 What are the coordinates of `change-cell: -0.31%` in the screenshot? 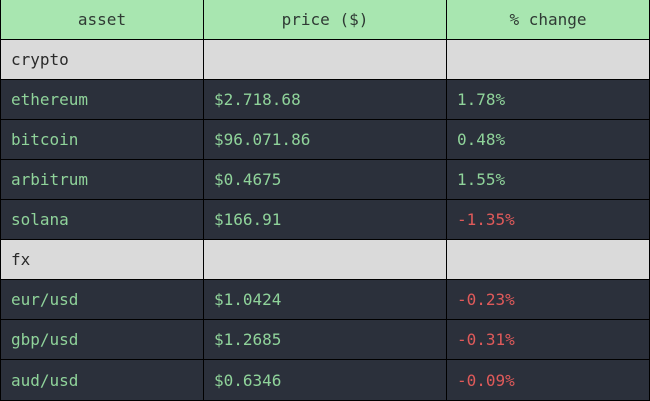 It's located at (548, 339).